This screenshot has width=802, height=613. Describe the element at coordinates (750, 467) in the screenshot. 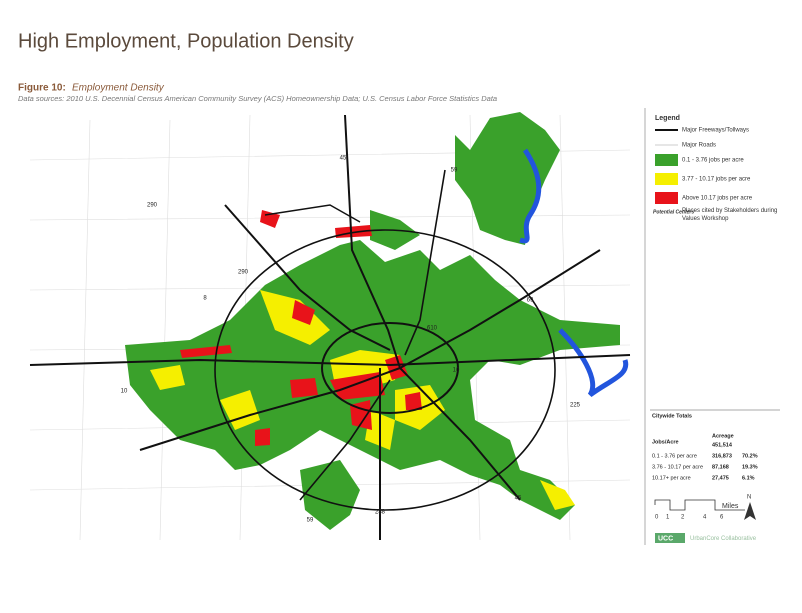

I see `totals-cell: 19.3%` at that location.